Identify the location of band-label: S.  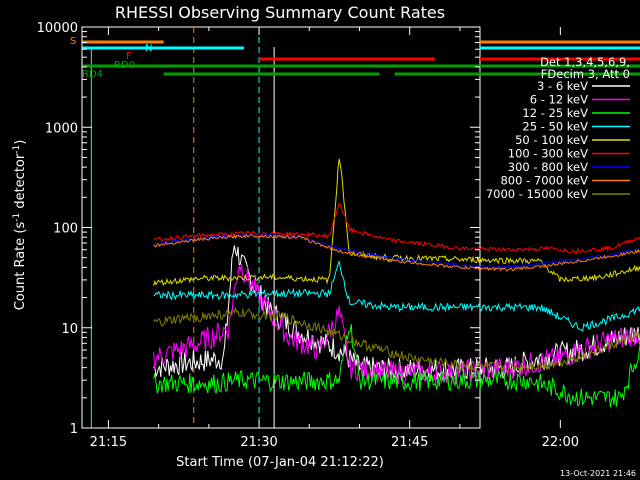
(73, 41).